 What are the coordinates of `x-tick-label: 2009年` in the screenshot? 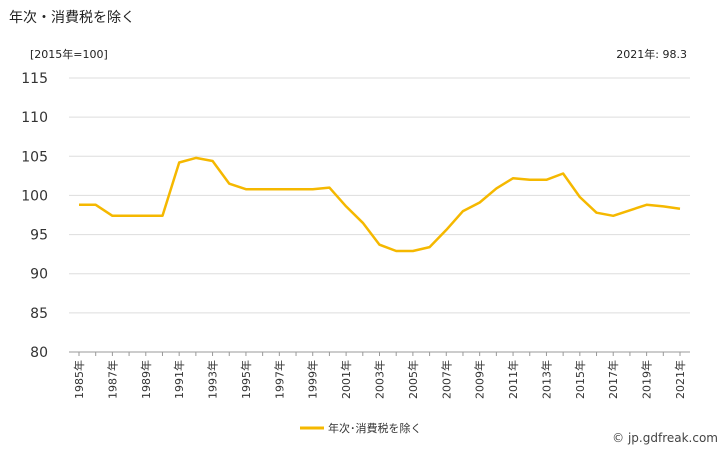 It's located at (480, 379).